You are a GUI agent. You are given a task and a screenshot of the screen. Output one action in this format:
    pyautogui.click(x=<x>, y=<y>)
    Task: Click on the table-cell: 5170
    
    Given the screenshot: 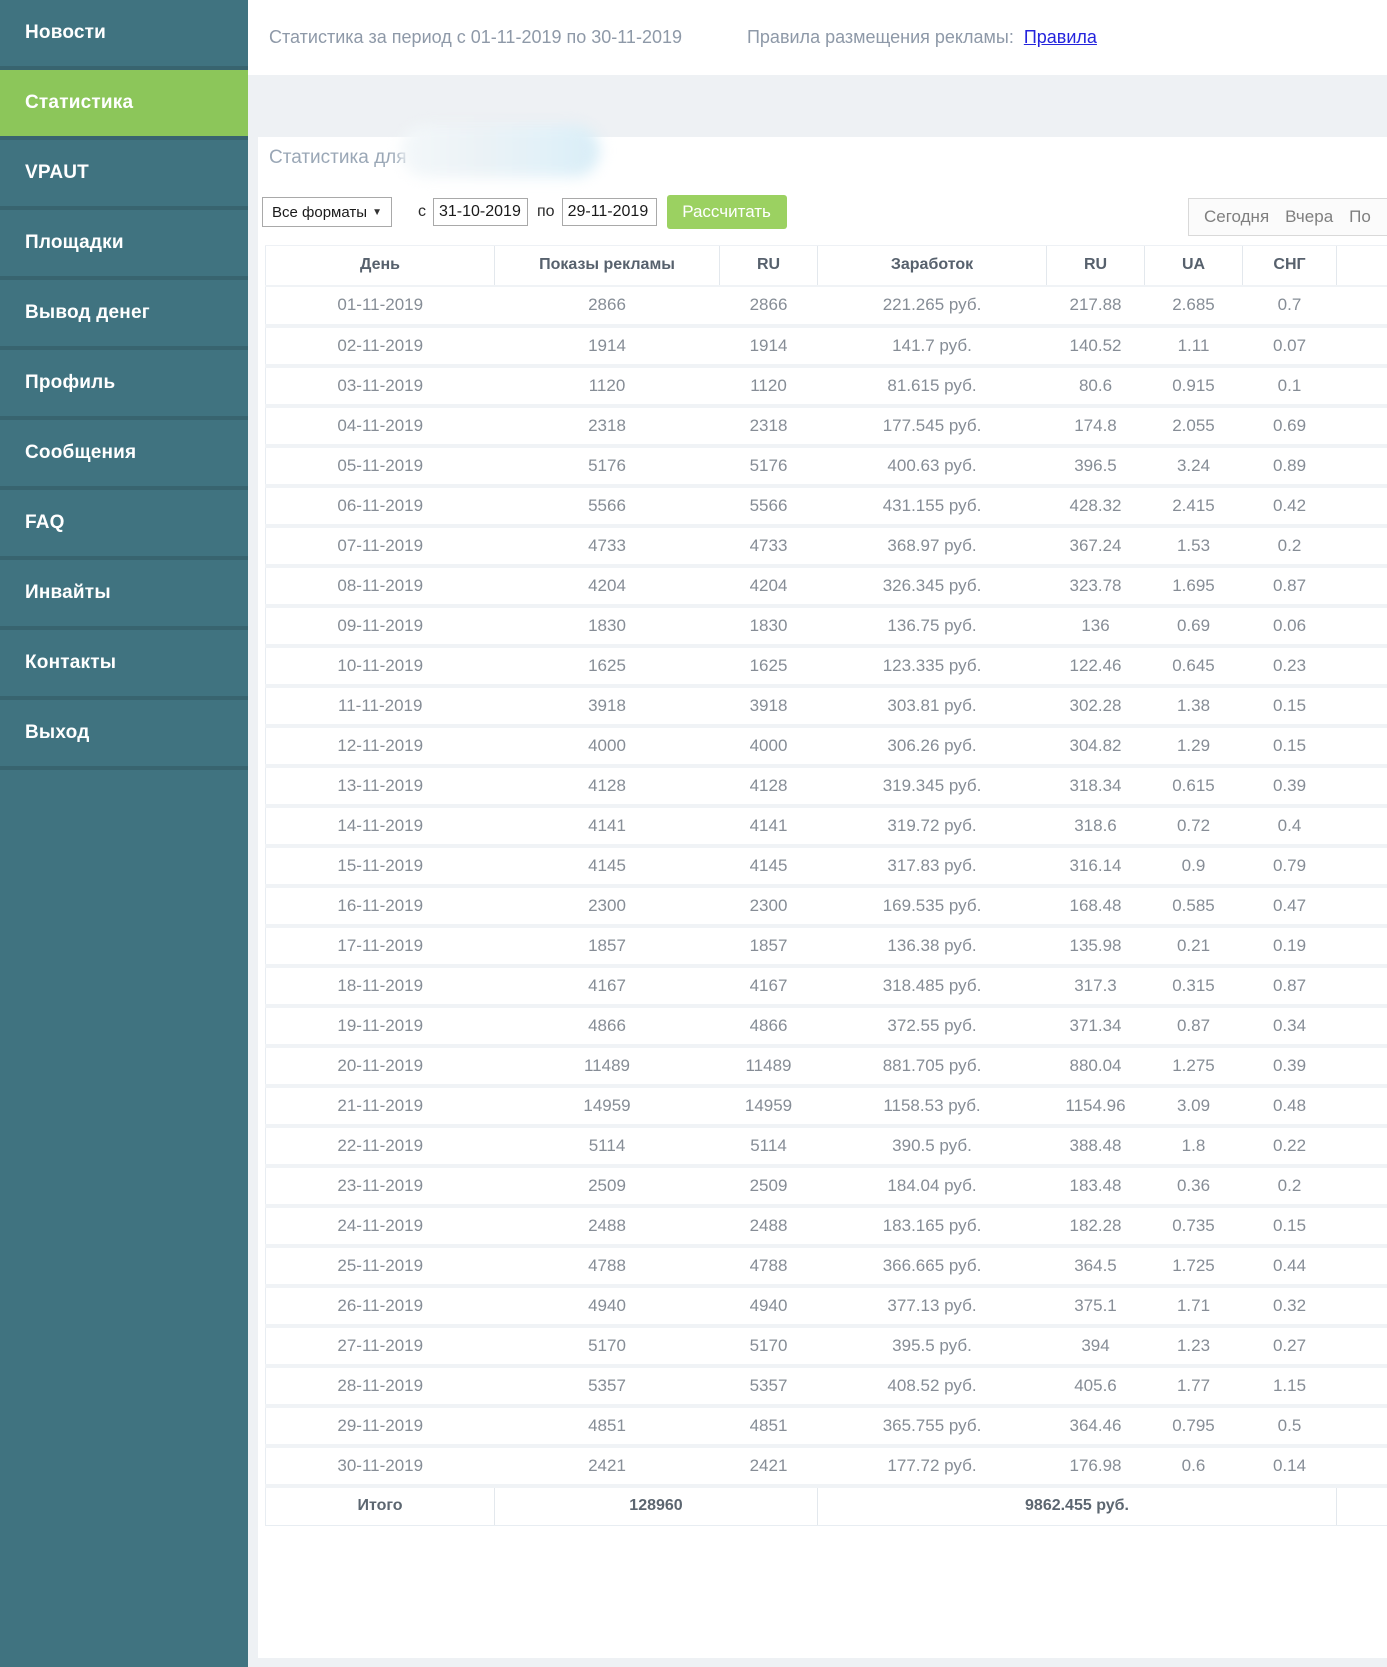 What is the action you would take?
    pyautogui.click(x=607, y=1346)
    